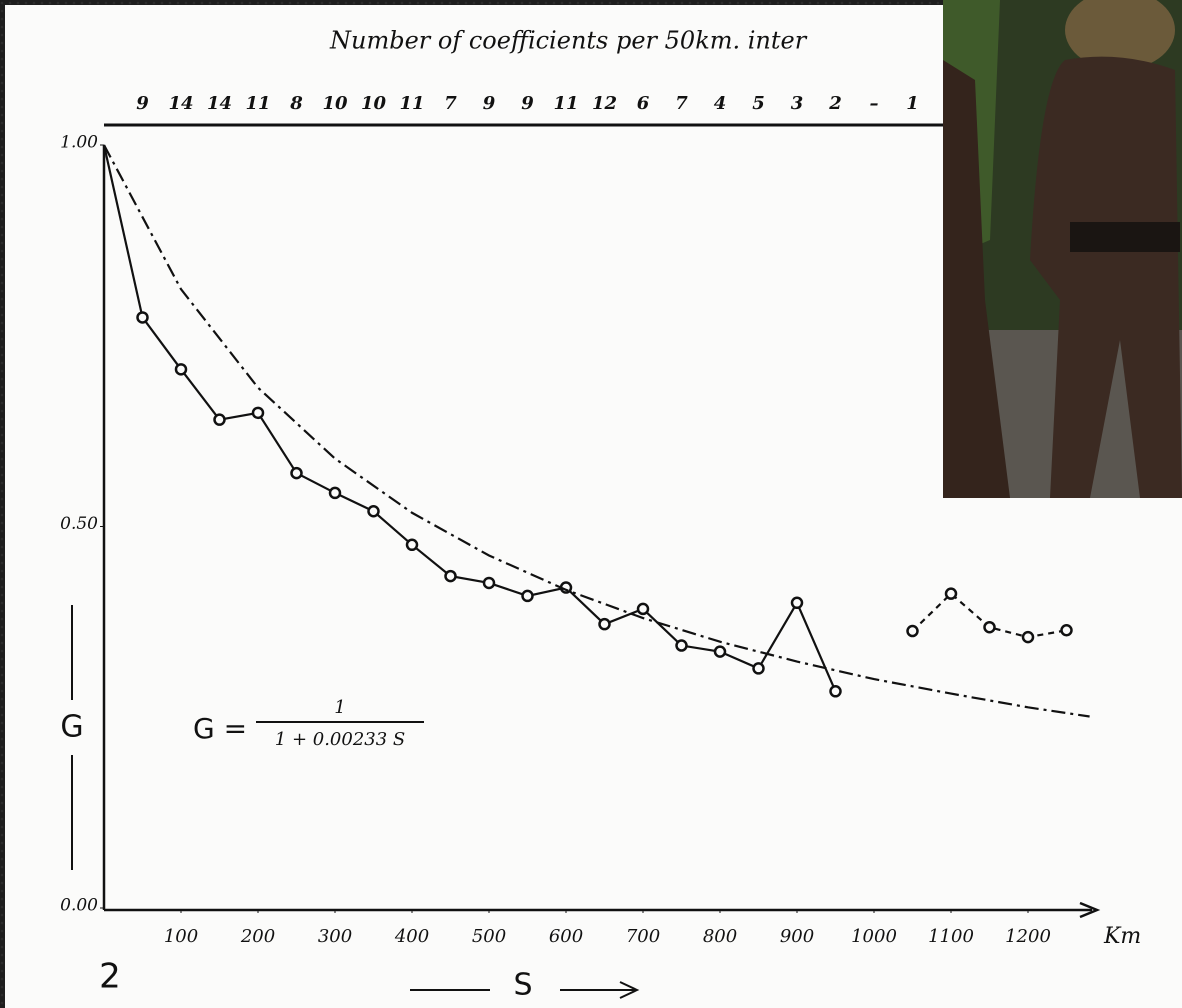  Describe the element at coordinates (220, 728) in the screenshot. I see `formula-lhs: G =` at that location.